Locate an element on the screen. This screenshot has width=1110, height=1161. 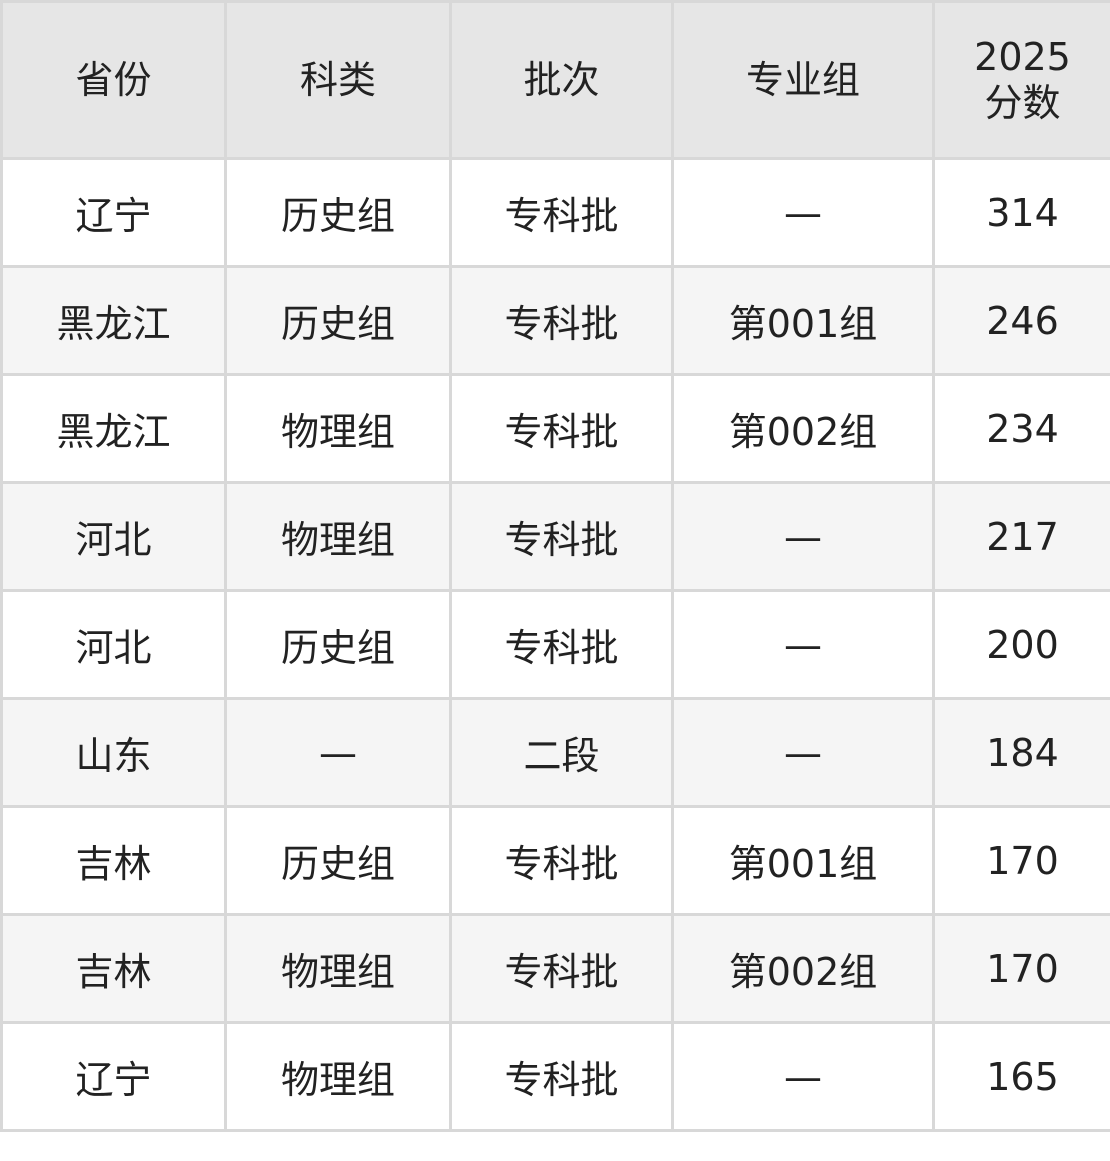
cell-score: 200 is located at coordinates (1021, 644).